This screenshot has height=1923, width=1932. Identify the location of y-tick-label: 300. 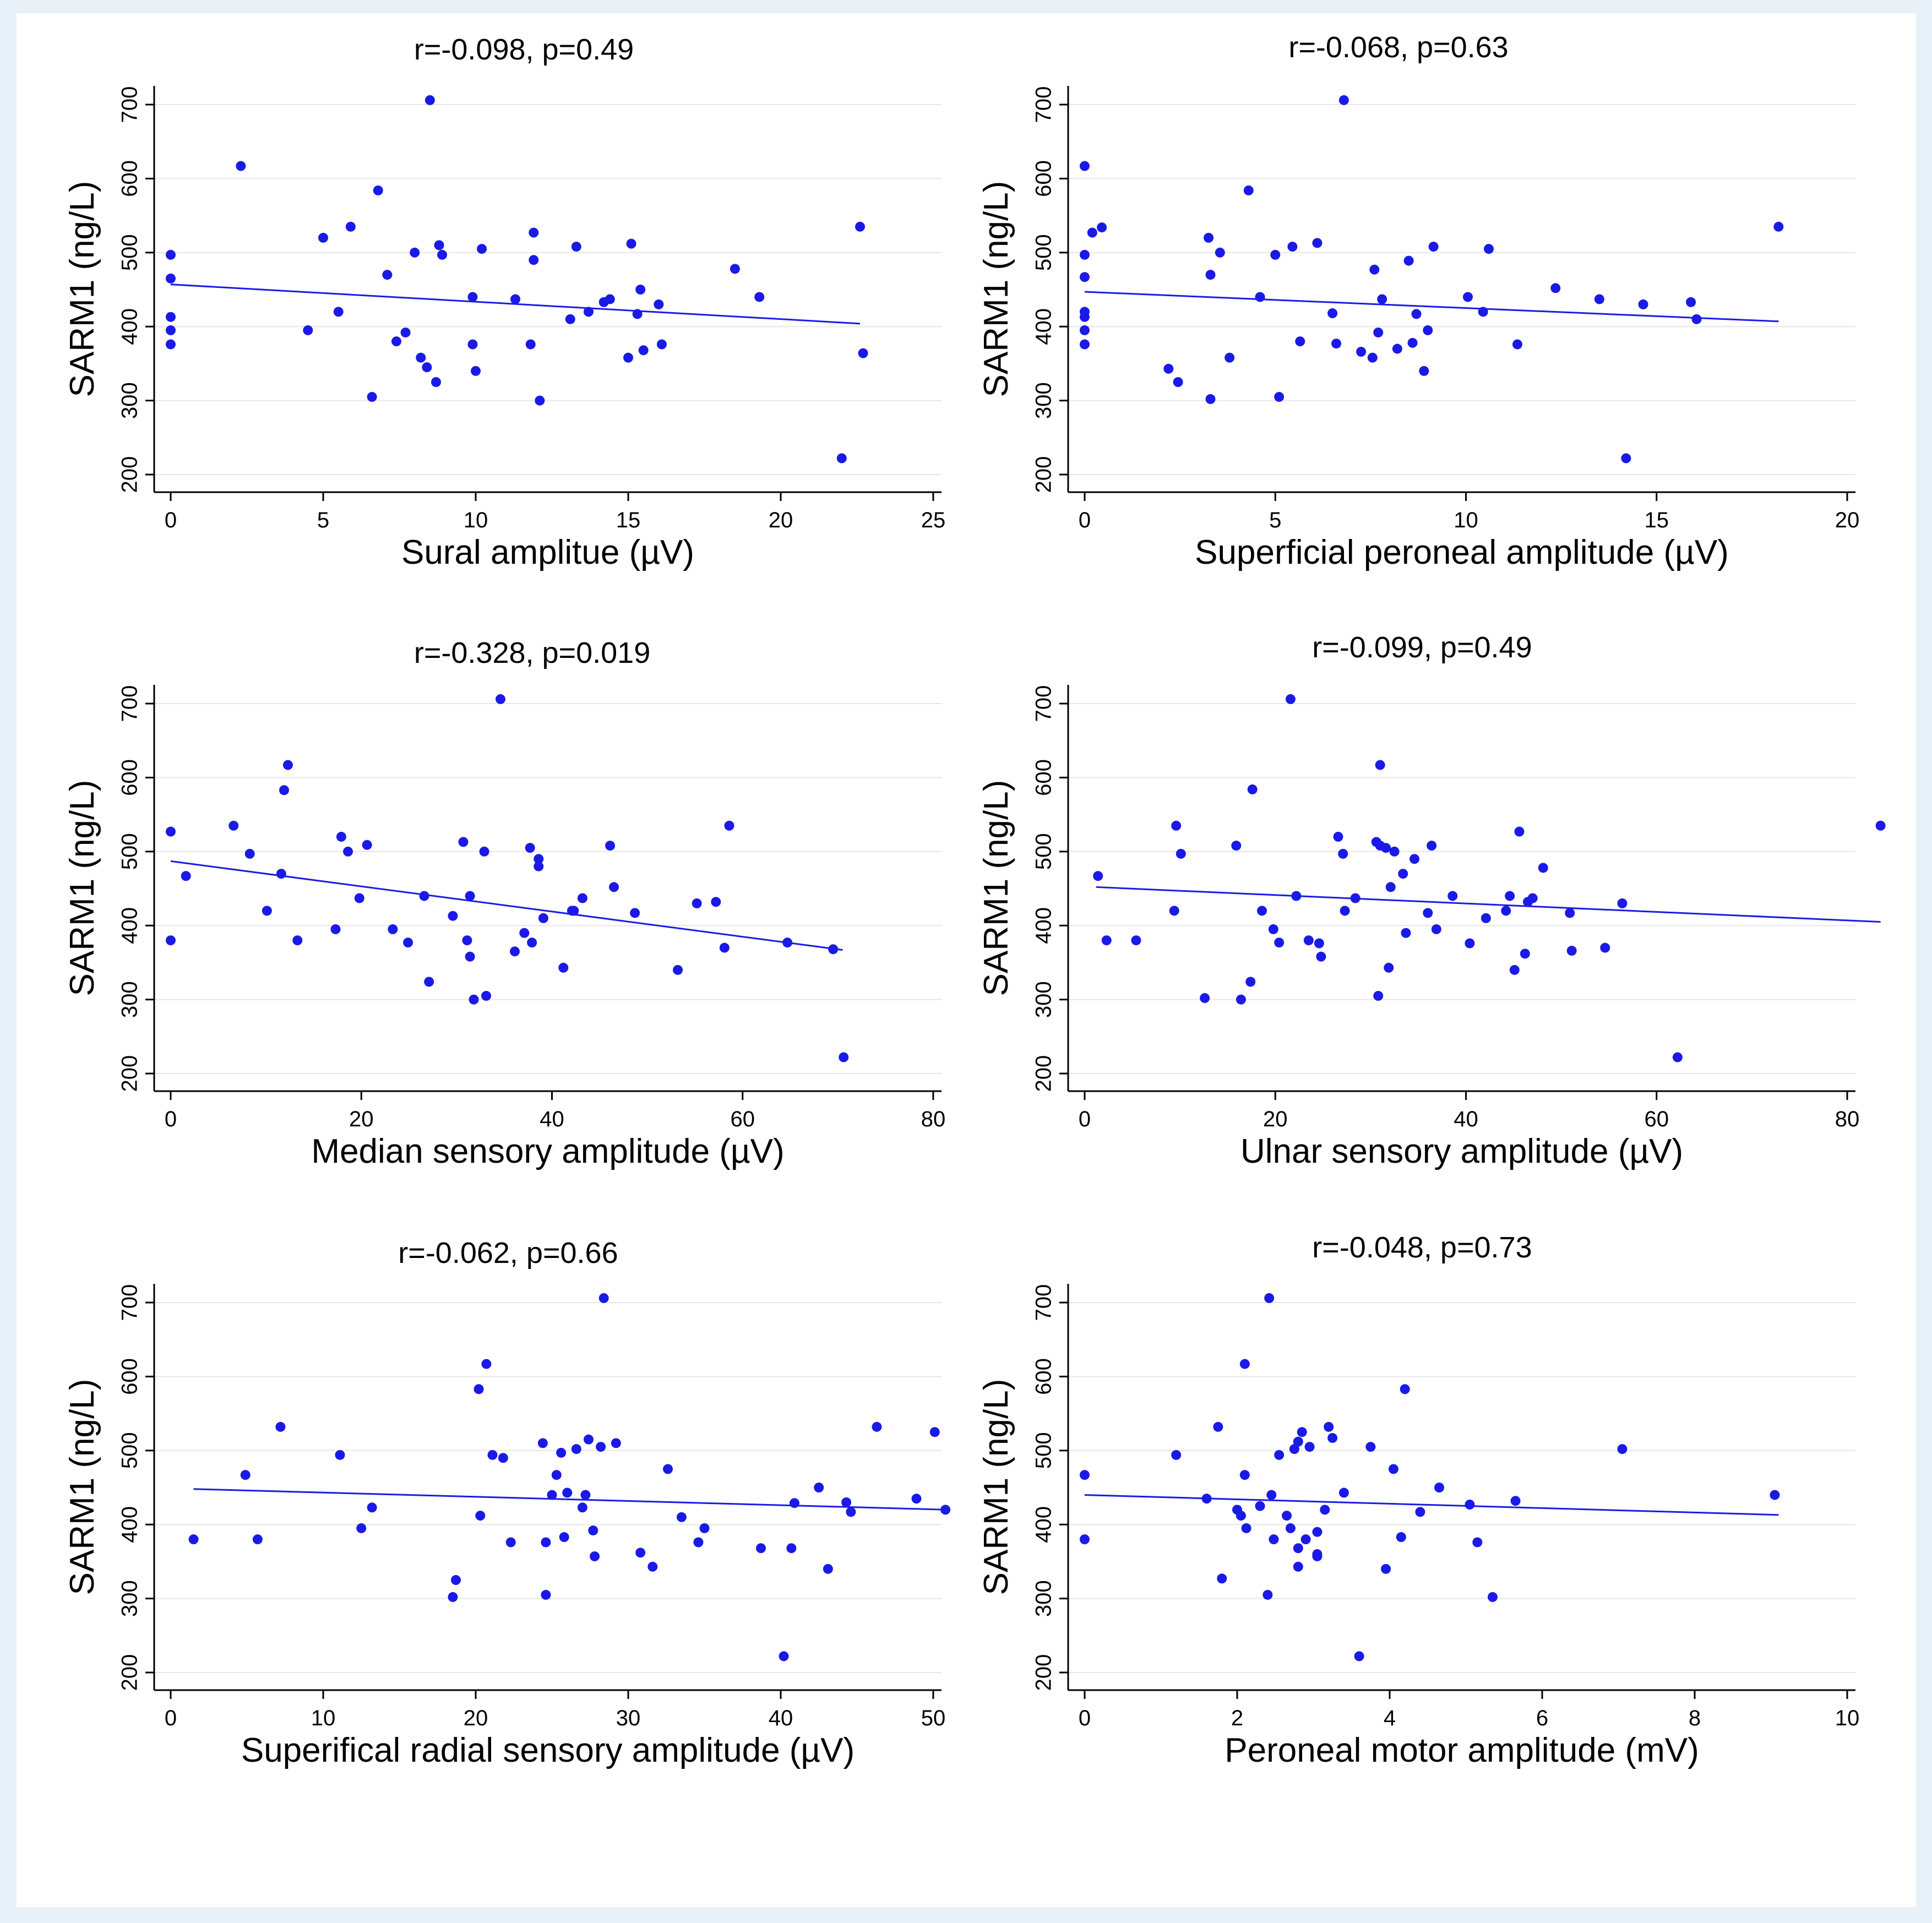
(130, 999).